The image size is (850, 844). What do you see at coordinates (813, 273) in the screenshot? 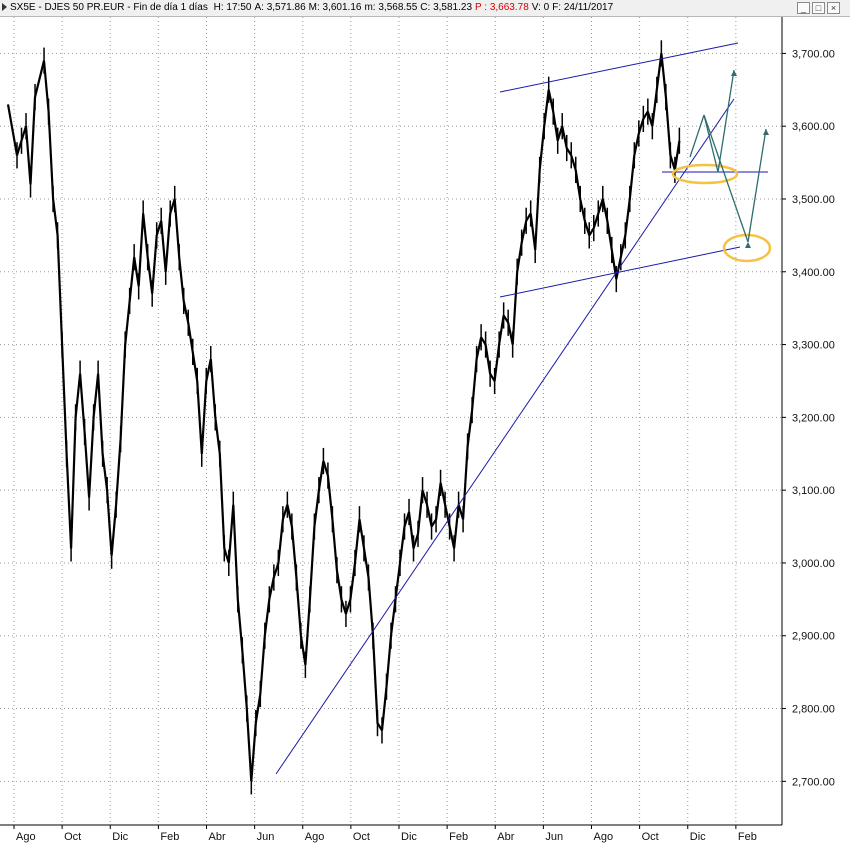
I see `y-tick-label: 3,400.00` at bounding box center [813, 273].